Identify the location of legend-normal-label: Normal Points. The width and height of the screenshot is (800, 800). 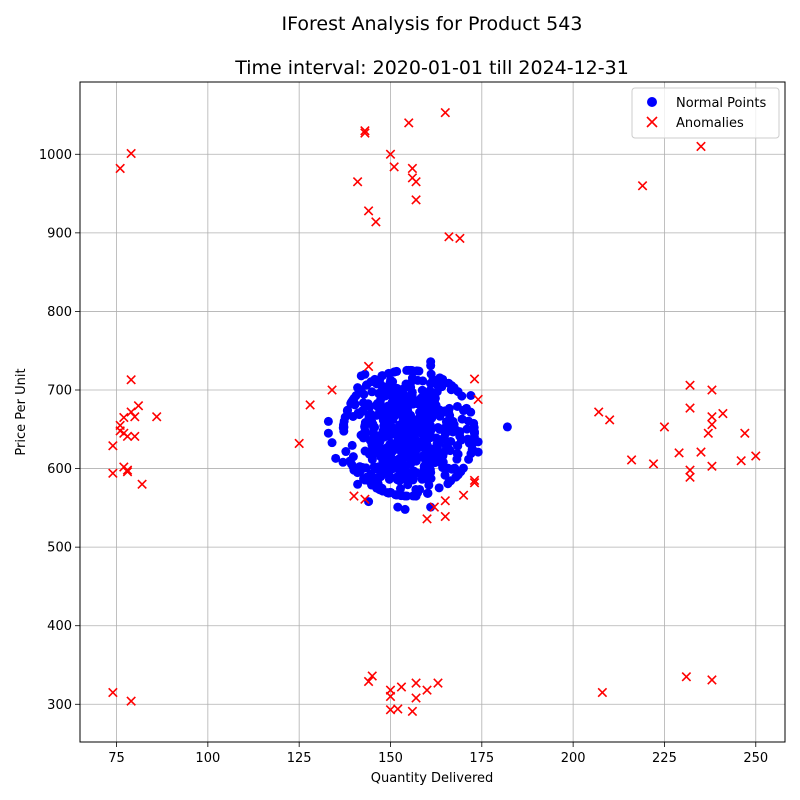
(721, 103).